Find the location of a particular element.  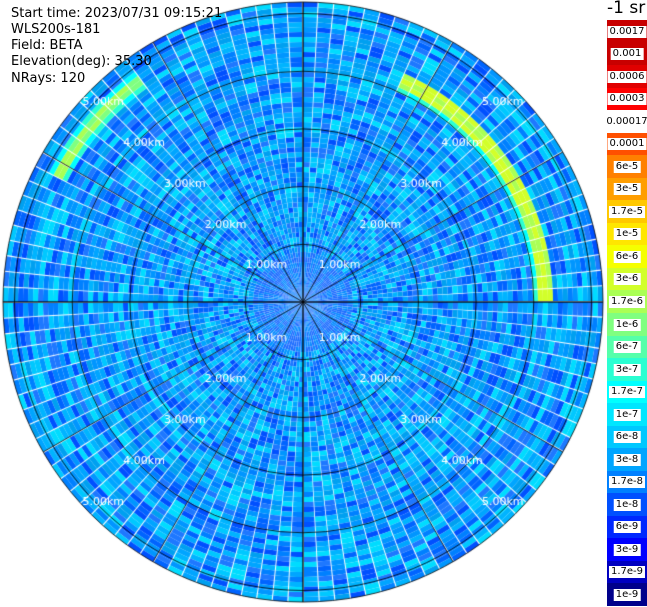

colorbar-level: 1e-5 is located at coordinates (627, 234).